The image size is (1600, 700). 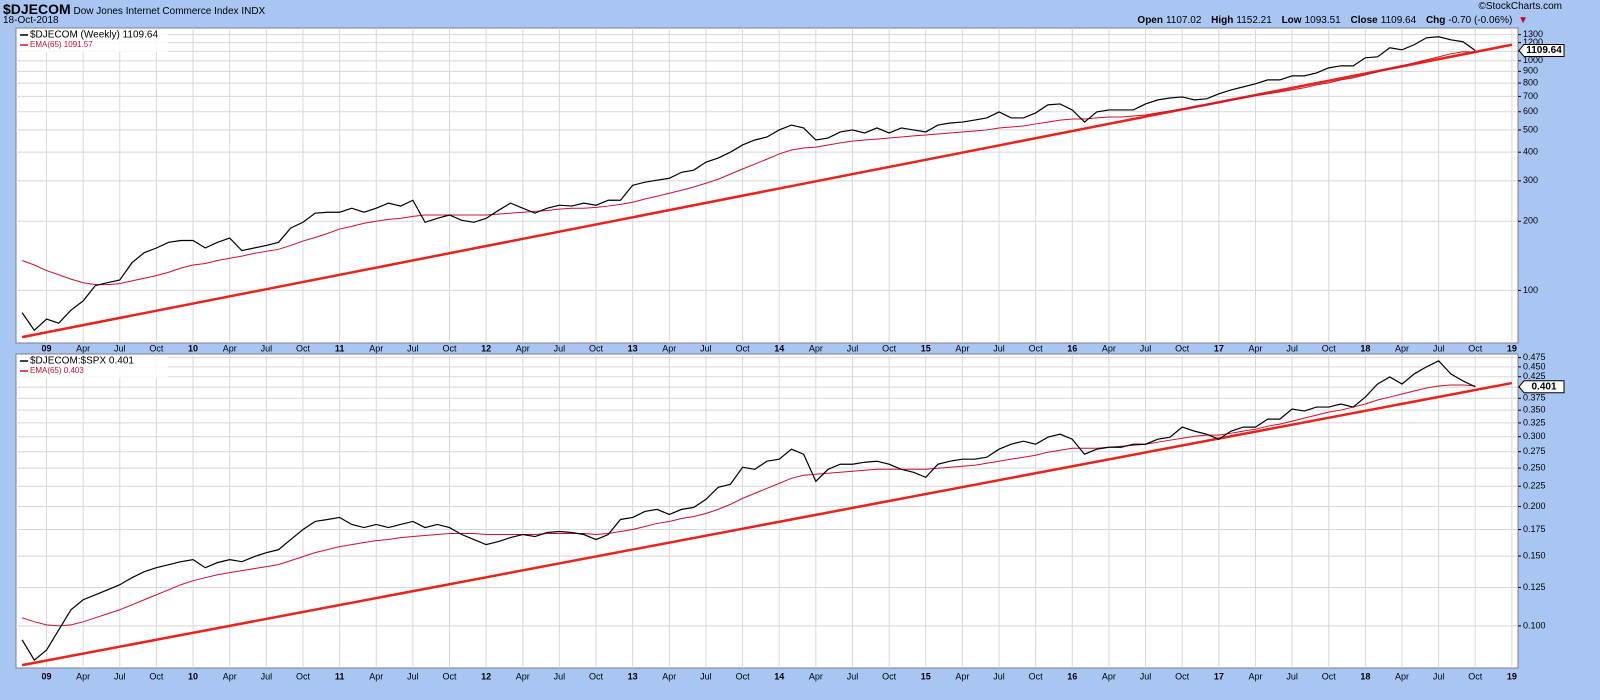 I want to click on x-tick-label: 18, so click(x=1365, y=348).